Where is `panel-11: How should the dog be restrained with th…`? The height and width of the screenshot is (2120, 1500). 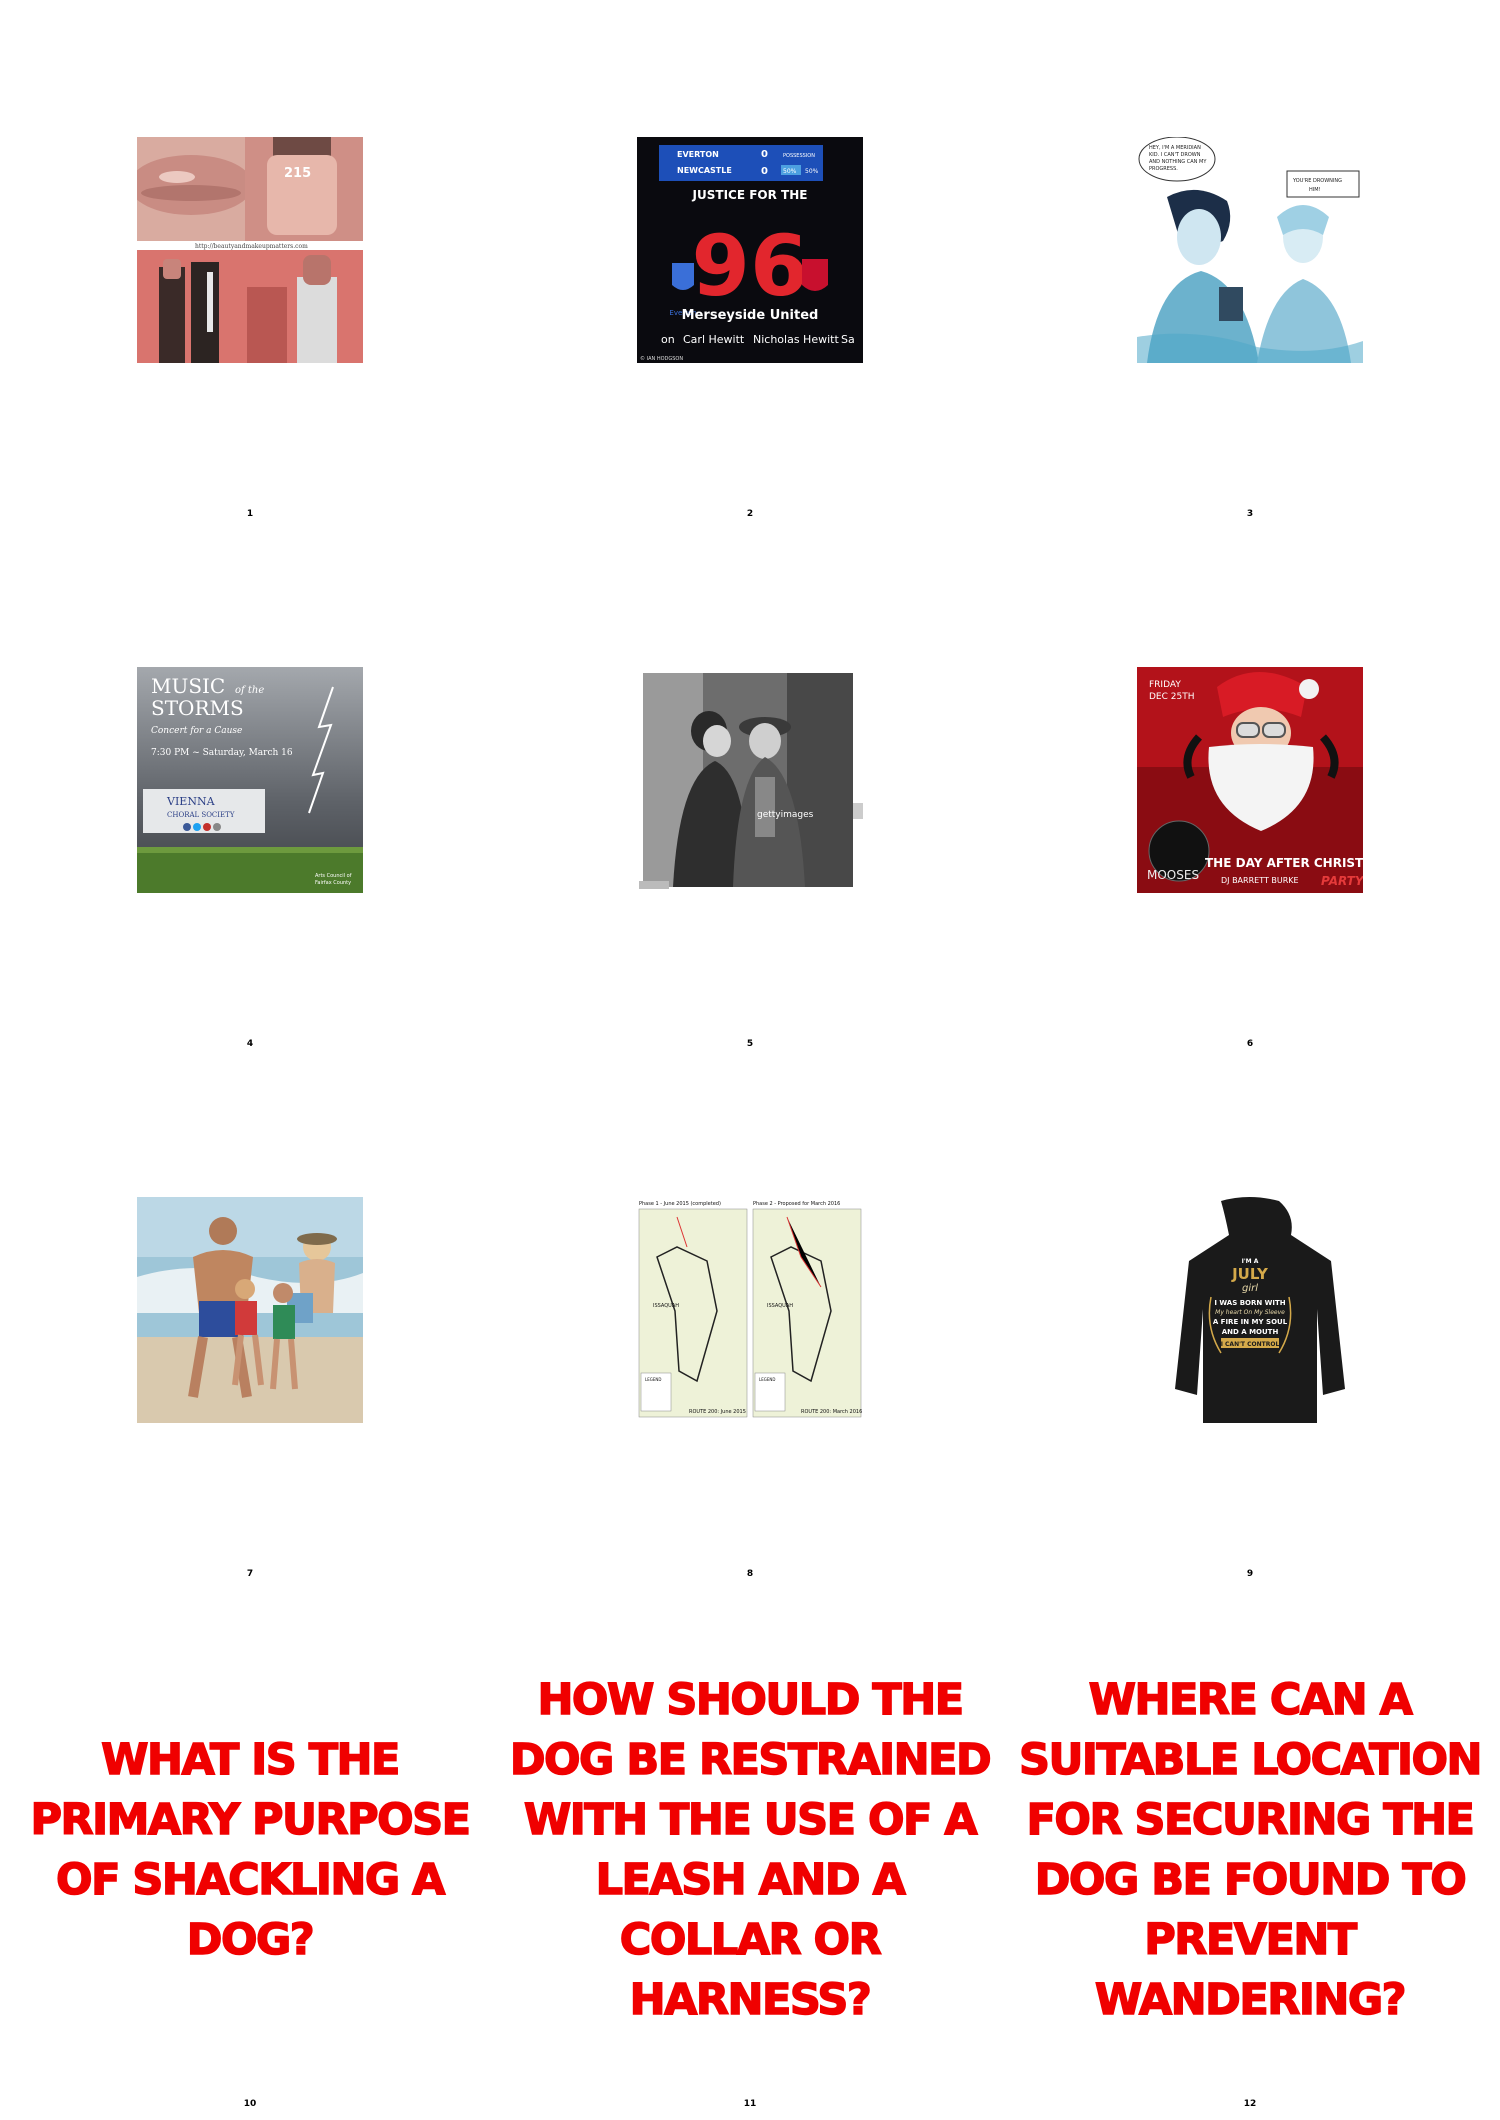 panel-11: How should the dog be restrained with th… is located at coordinates (750, 1855).